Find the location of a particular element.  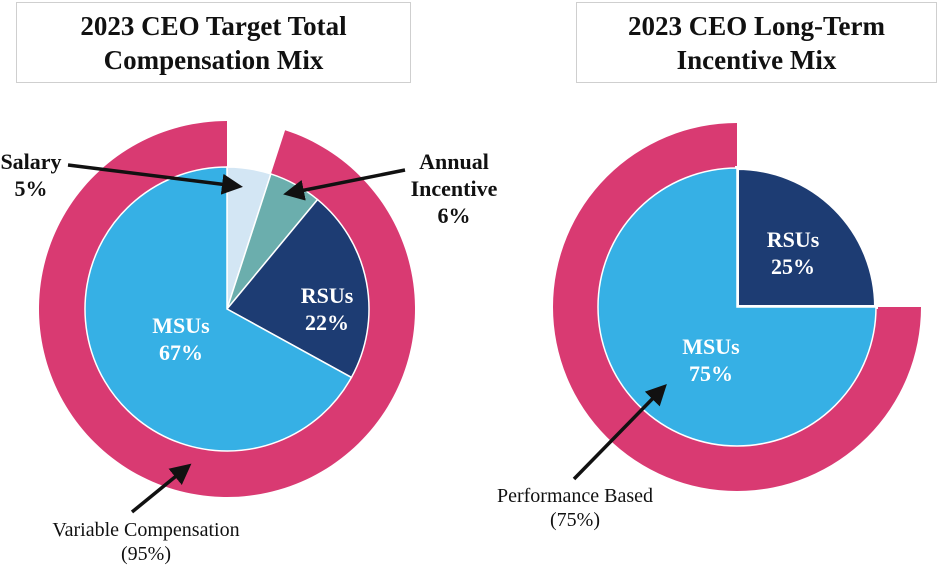

chart-title-right: 2023 CEO Long-Term Incentive Mix is located at coordinates (756, 42).